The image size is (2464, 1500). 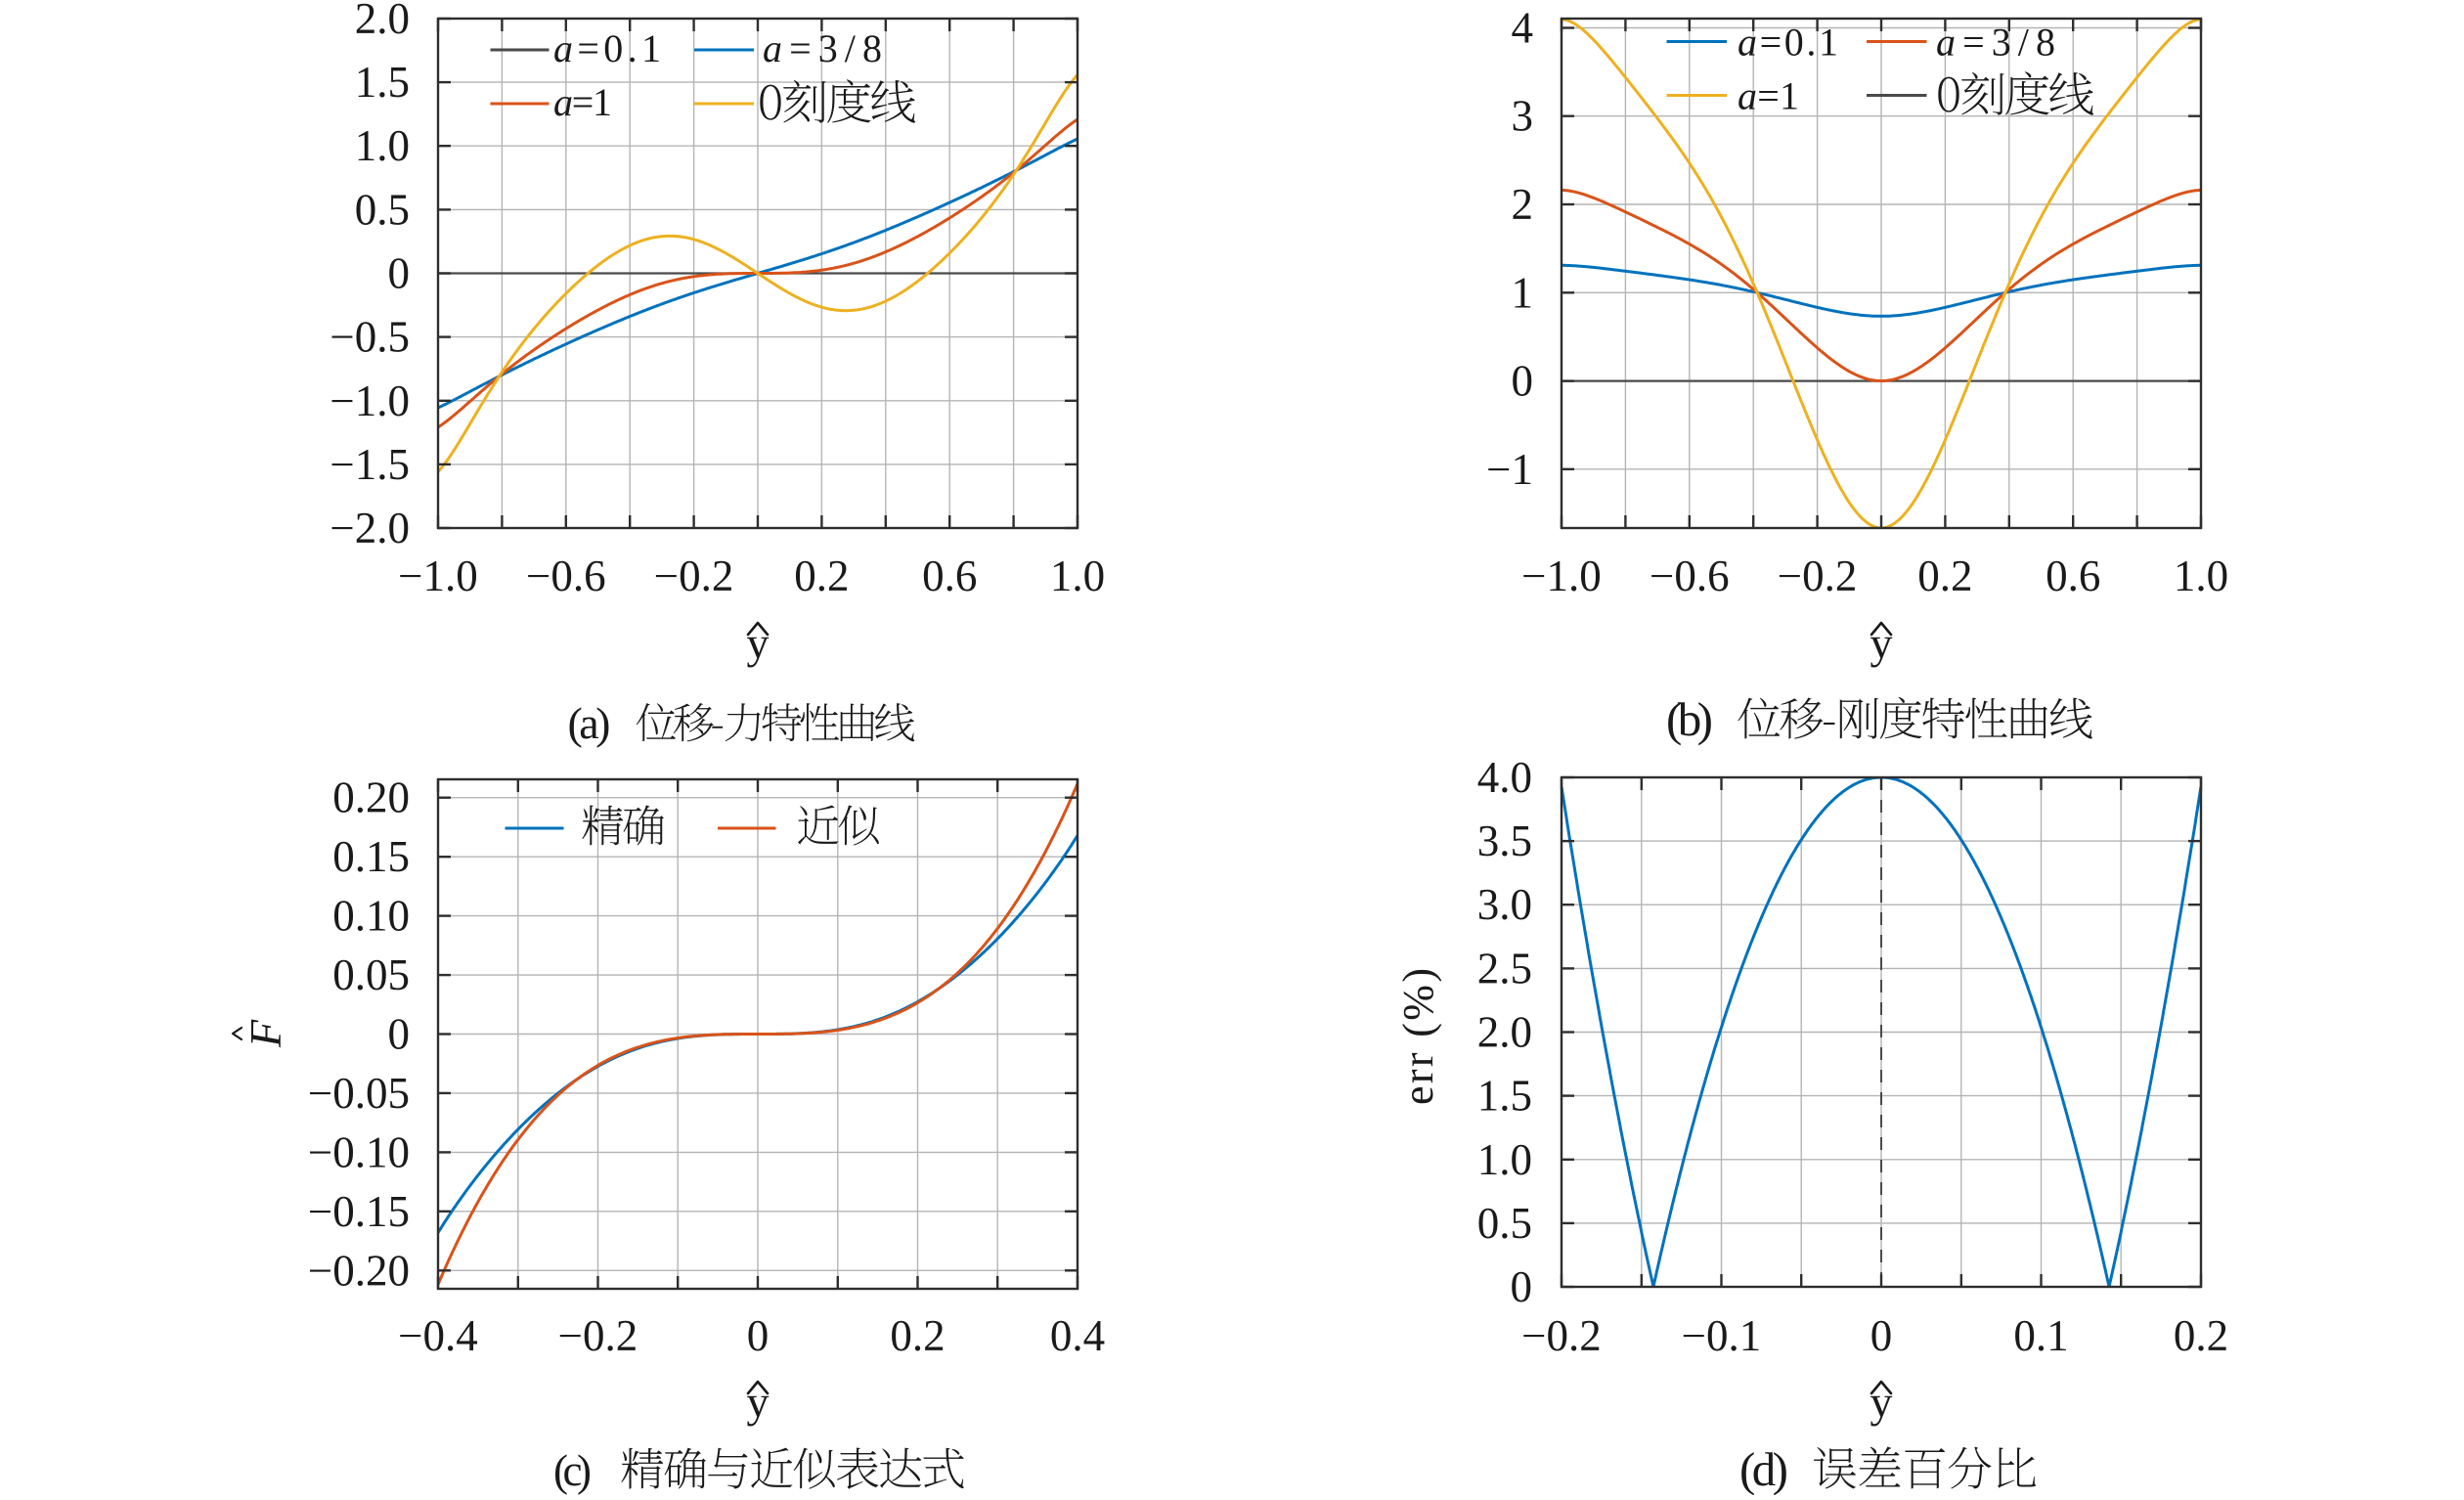 I want to click on svg-text: (b), so click(x=1689, y=719).